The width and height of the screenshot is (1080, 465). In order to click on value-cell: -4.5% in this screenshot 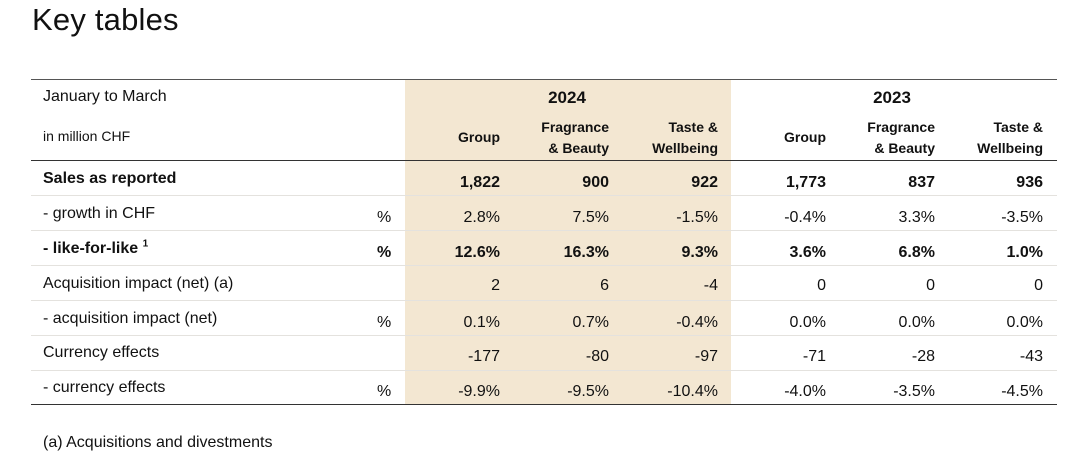, I will do `click(1022, 391)`.